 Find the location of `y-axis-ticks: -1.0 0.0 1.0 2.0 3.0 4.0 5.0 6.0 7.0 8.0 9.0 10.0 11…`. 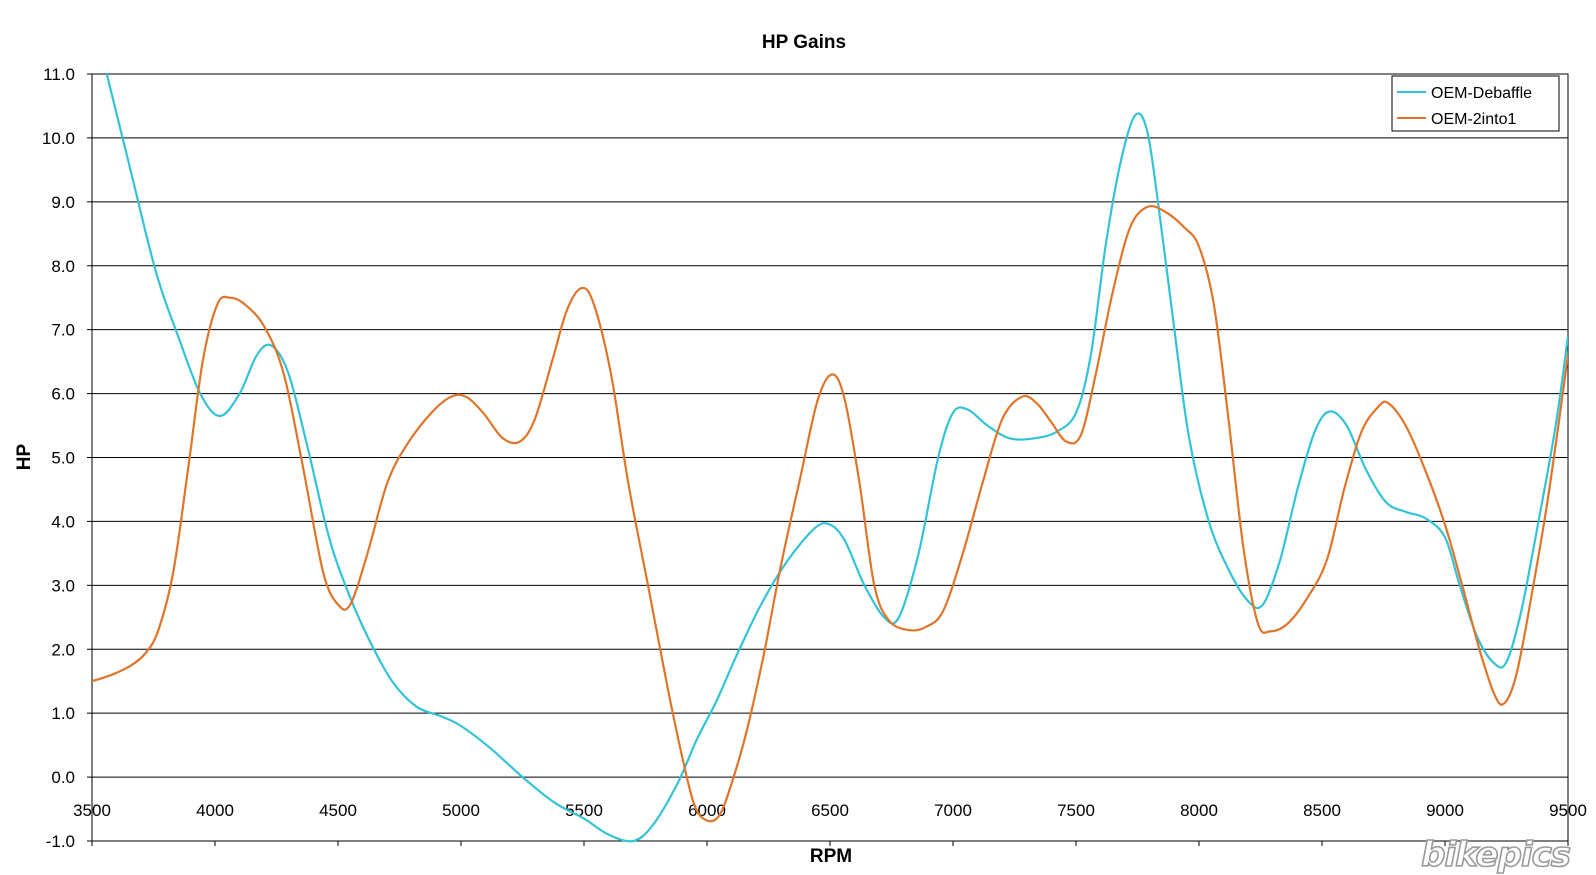

y-axis-ticks: -1.0 0.0 1.0 2.0 3.0 4.0 5.0 6.0 7.0 8.0 9.0 10.0 11… is located at coordinates (67, 458).